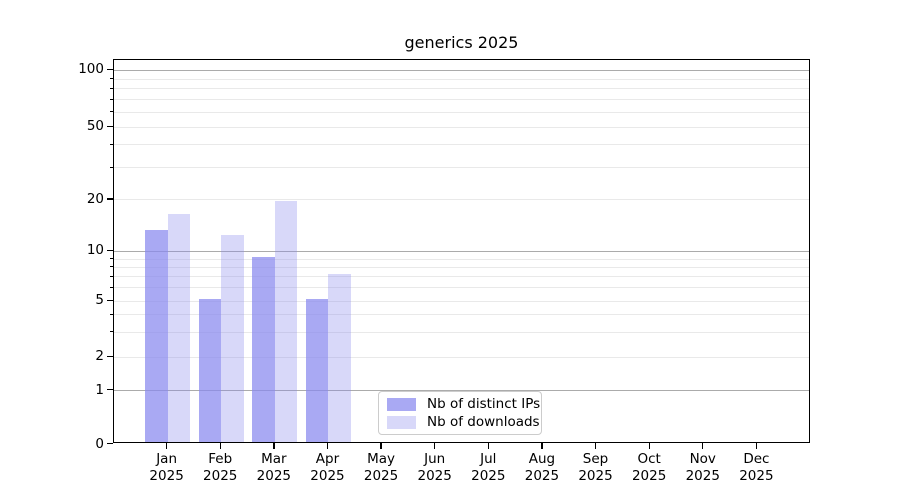  Describe the element at coordinates (167, 459) in the screenshot. I see `x-tick-line: Jan` at that location.